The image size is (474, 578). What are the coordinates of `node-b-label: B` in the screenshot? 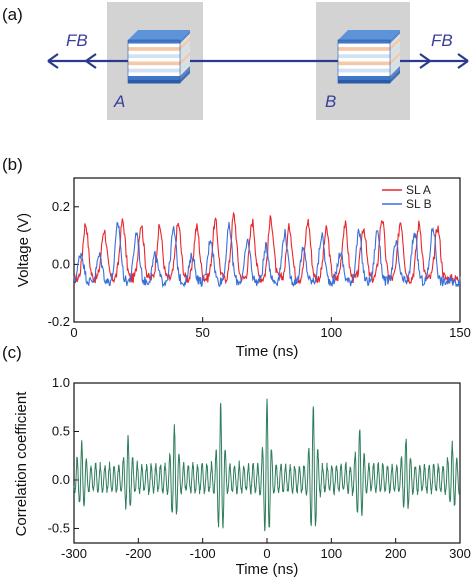 It's located at (330, 101).